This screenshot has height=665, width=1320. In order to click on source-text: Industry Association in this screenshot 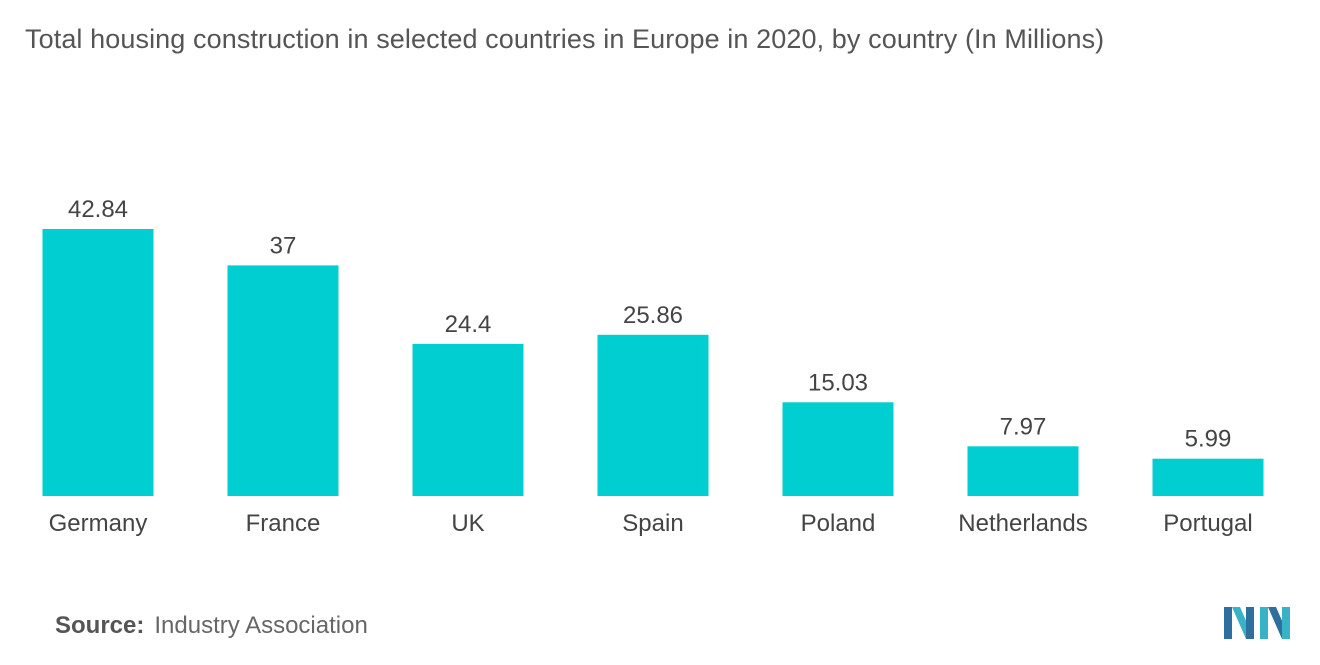, I will do `click(261, 625)`.